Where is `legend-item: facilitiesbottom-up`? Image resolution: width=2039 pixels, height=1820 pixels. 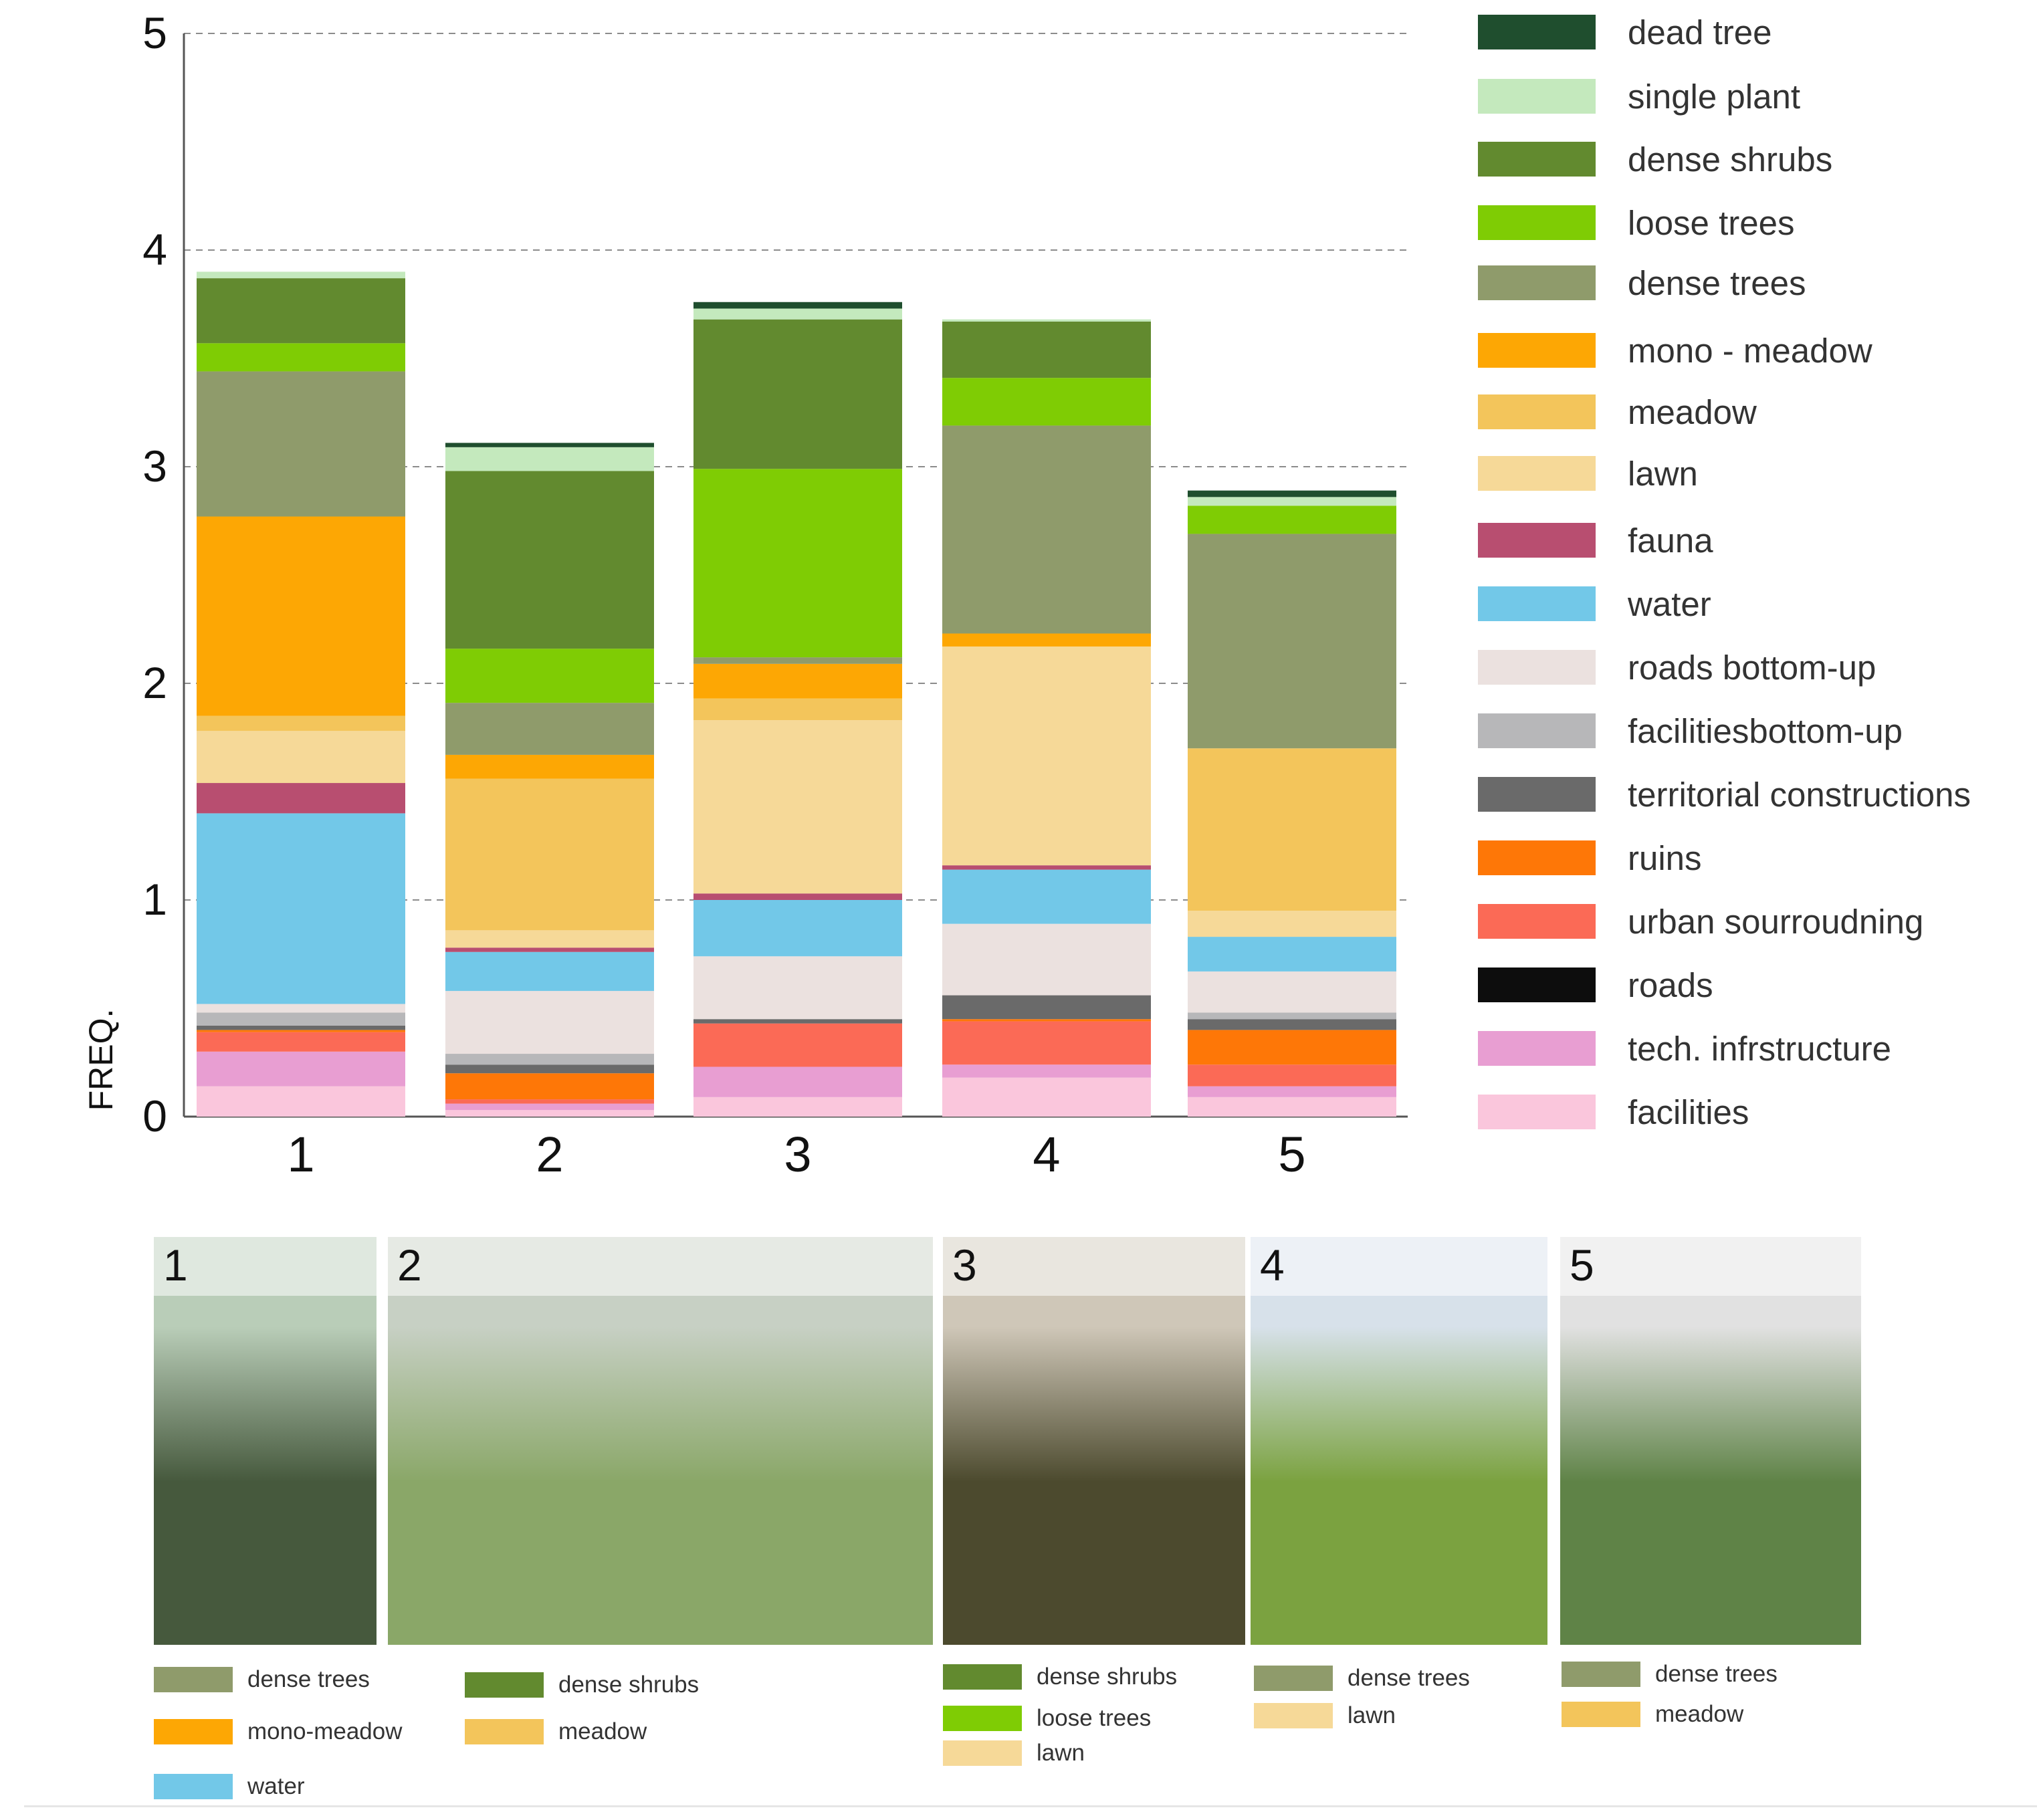
legend-item: facilitiesbottom-up is located at coordinates (1690, 731).